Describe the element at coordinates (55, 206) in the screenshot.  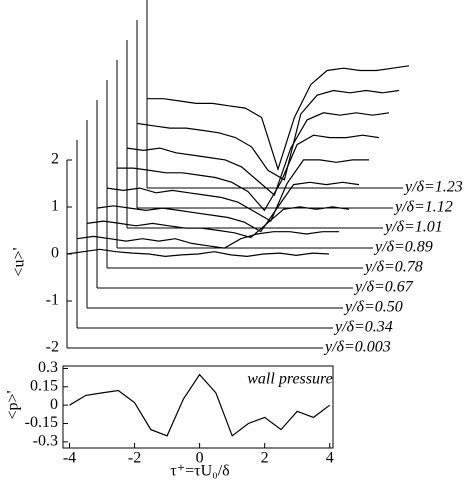
I see `y-tick-label: 1` at that location.